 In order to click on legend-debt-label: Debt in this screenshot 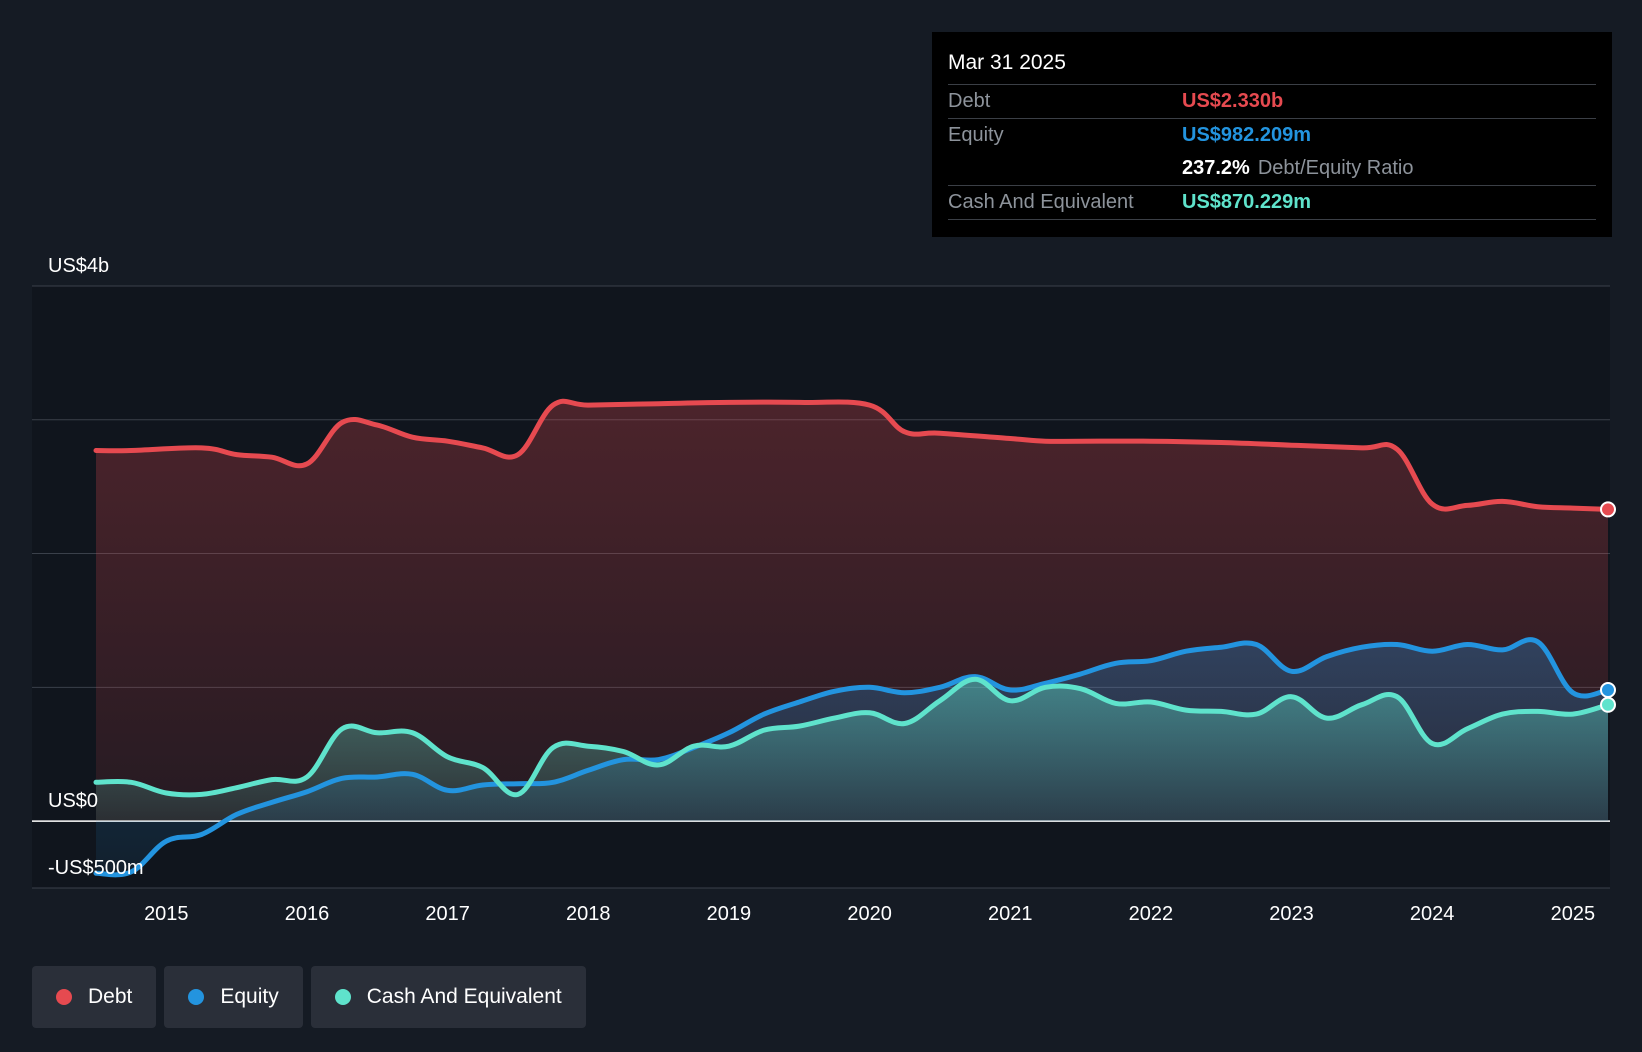, I will do `click(110, 996)`.